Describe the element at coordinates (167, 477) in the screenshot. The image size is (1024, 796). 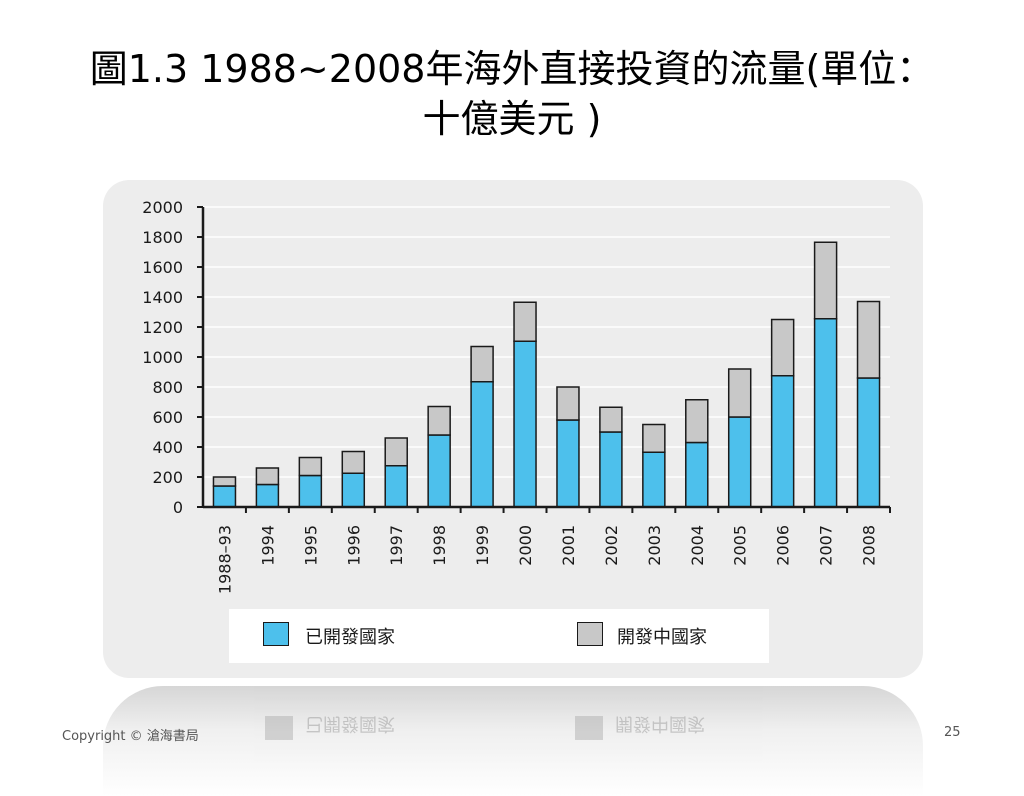
I see `y-tick-label: 200` at that location.